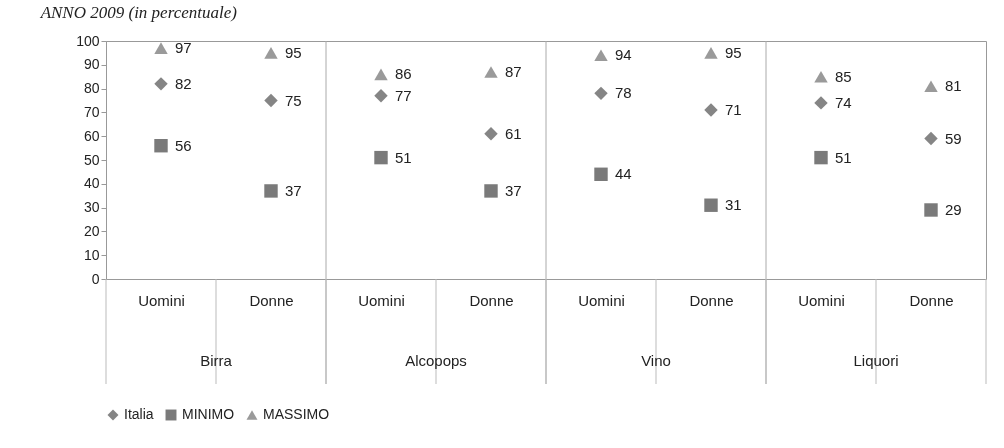 The width and height of the screenshot is (1004, 448). I want to click on text: Birra, so click(216, 360).